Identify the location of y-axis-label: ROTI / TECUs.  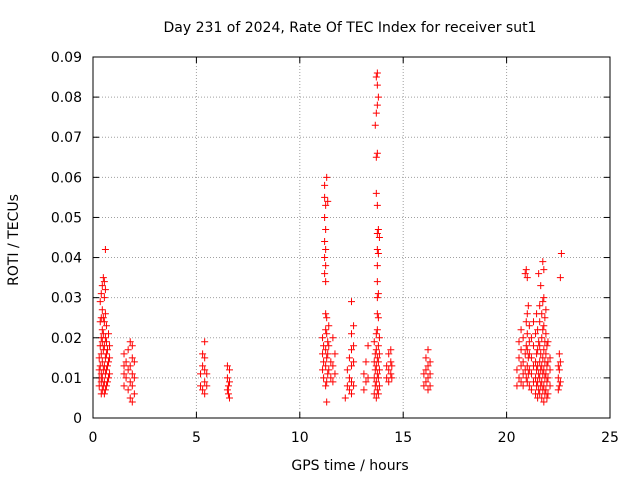
(14, 240).